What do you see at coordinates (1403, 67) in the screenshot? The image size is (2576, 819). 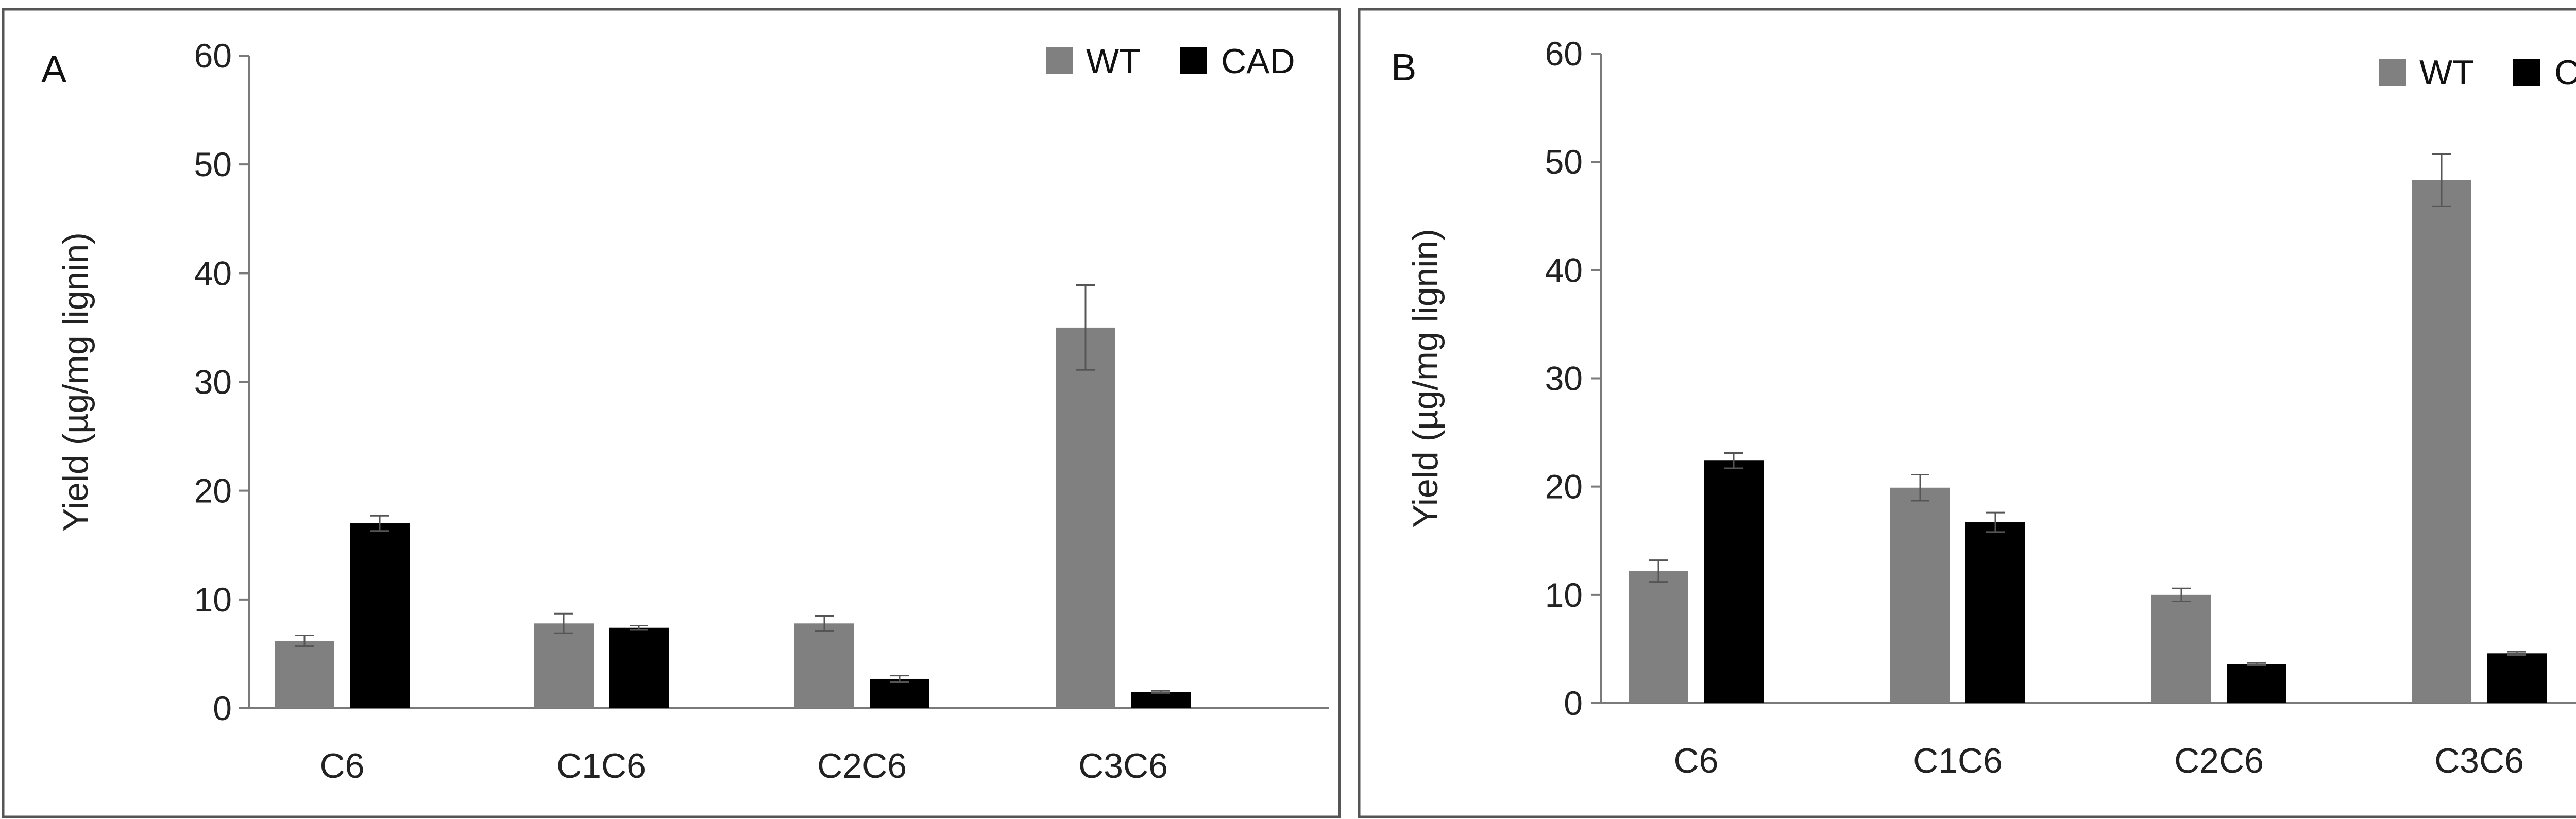 I see `panel-letter: B` at bounding box center [1403, 67].